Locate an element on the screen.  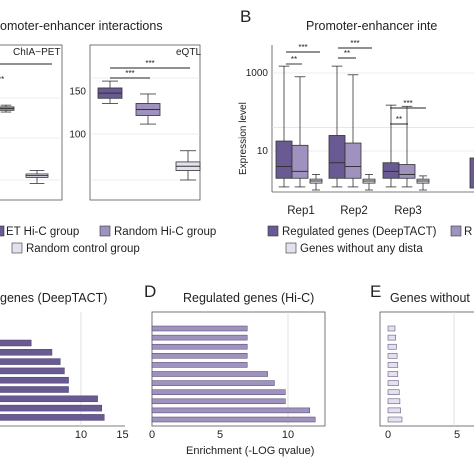
legend-a-item-2: Random Hi-C group is located at coordinates (165, 232).